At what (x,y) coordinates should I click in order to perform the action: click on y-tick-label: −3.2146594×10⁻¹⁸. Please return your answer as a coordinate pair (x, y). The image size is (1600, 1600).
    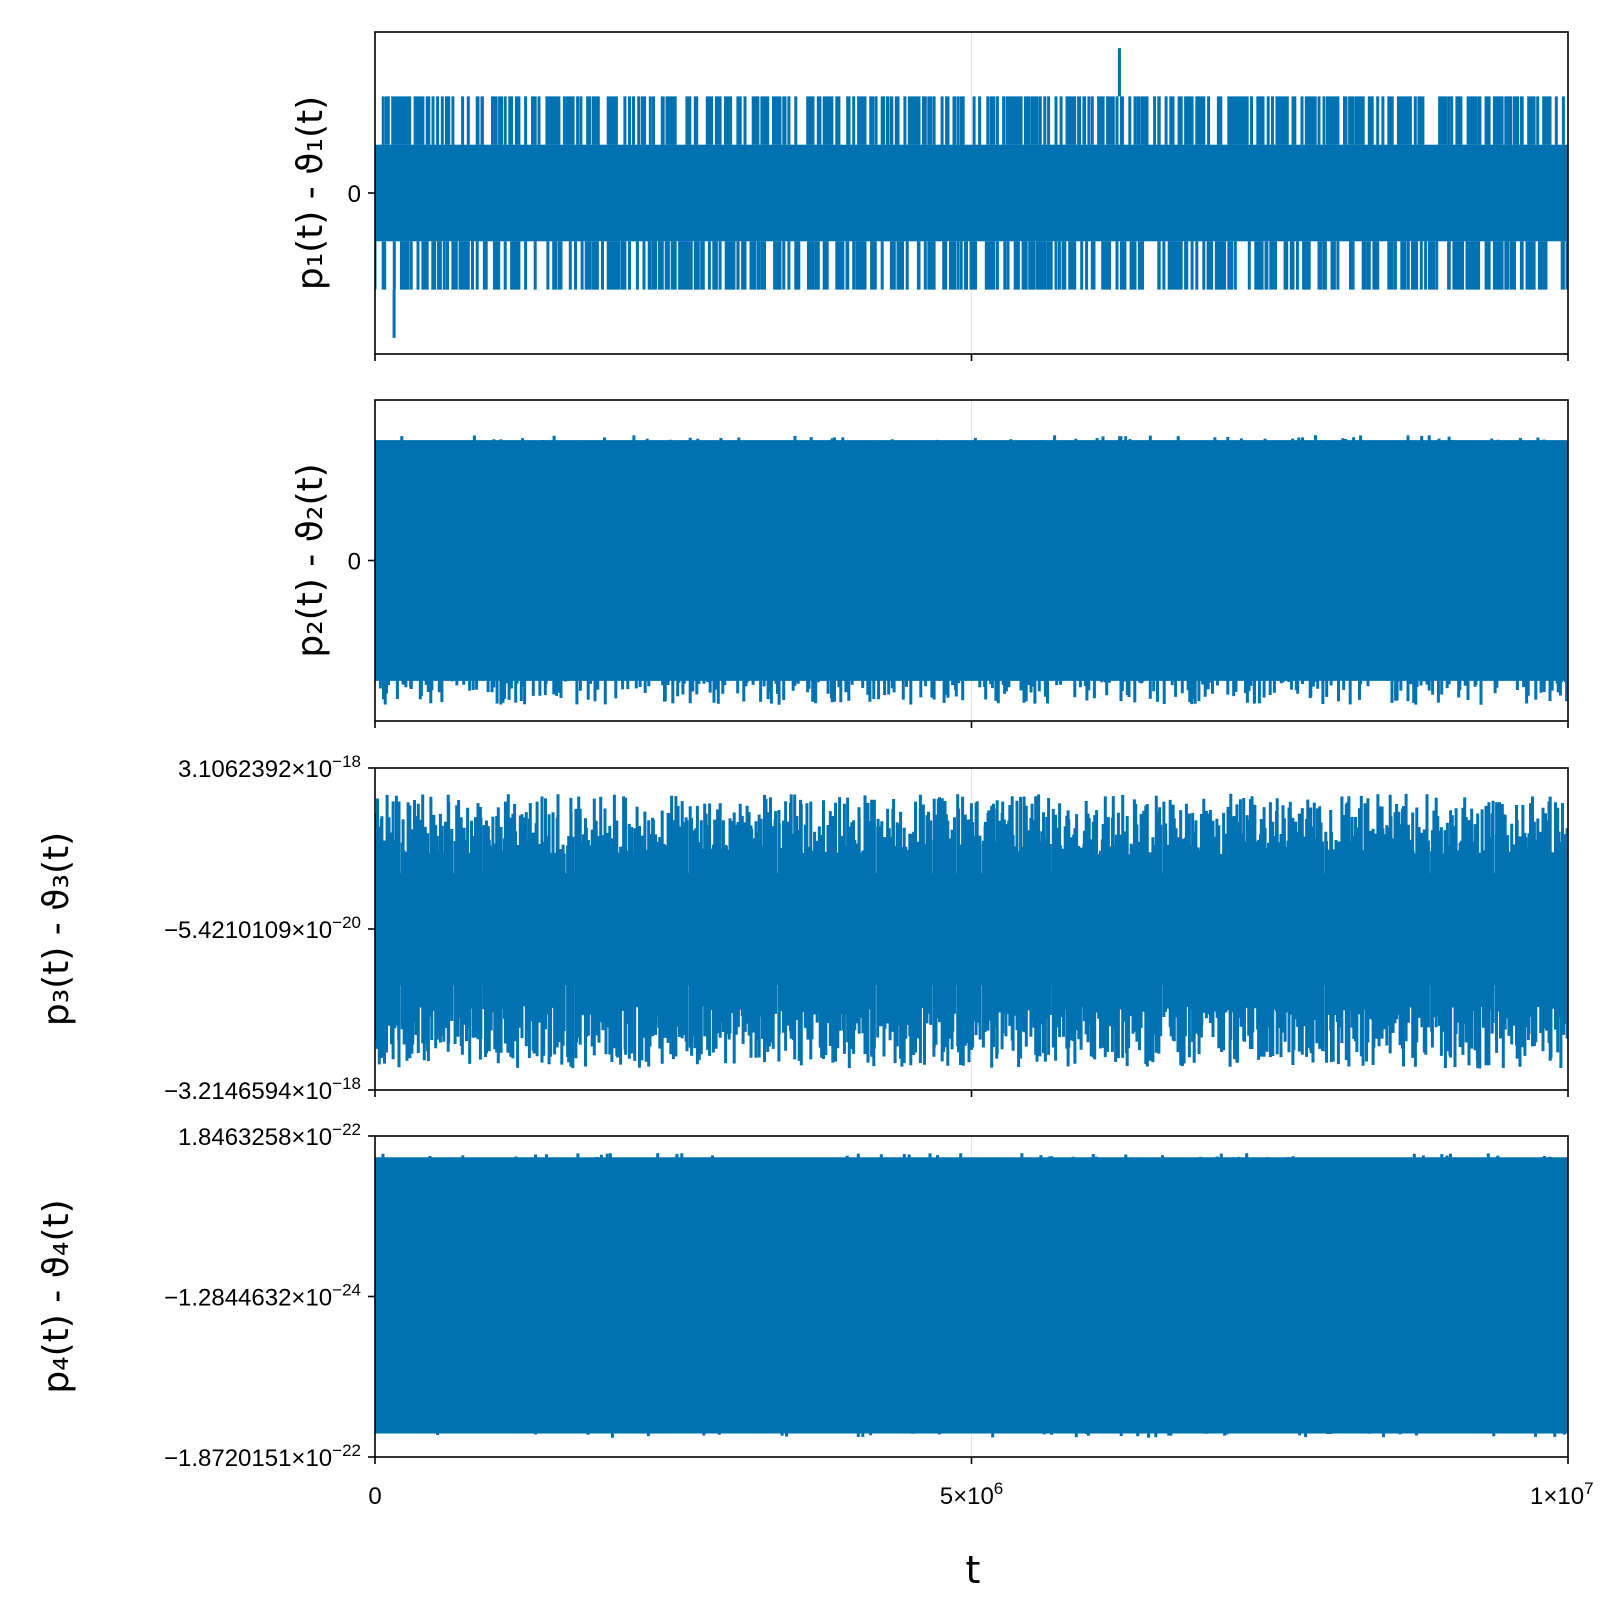
    Looking at the image, I should click on (262, 1089).